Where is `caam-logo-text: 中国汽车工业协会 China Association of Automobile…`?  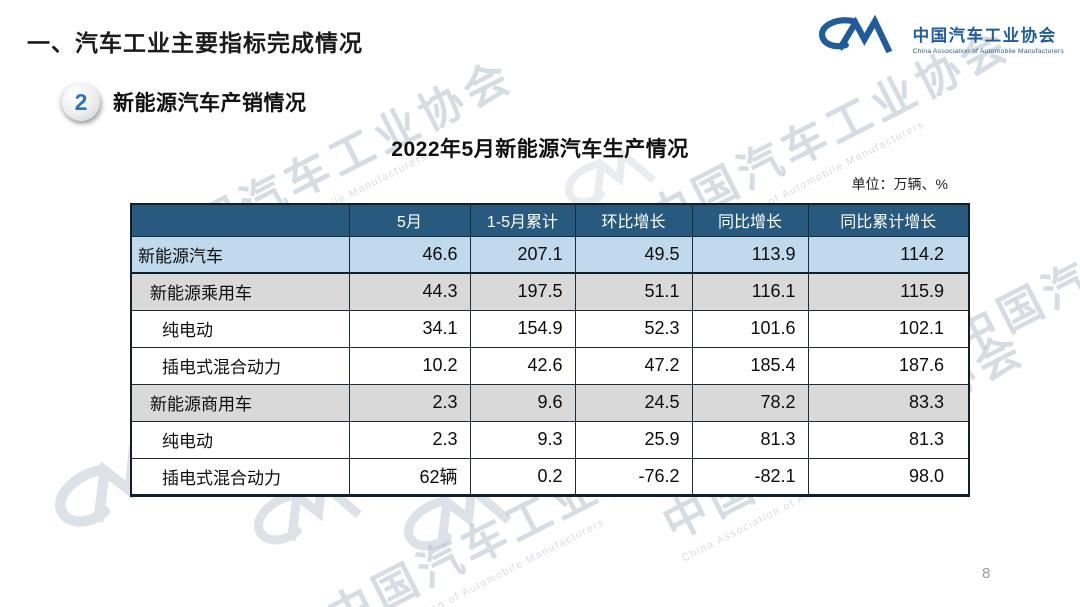 caam-logo-text: 中国汽车工业协会 China Association of Automobile… is located at coordinates (988, 38).